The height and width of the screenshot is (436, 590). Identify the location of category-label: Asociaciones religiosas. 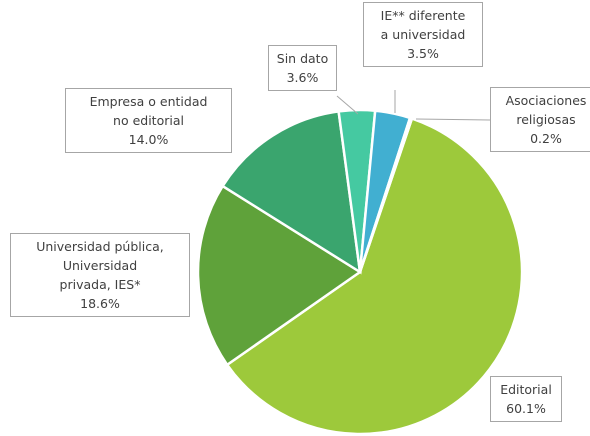
(546, 110).